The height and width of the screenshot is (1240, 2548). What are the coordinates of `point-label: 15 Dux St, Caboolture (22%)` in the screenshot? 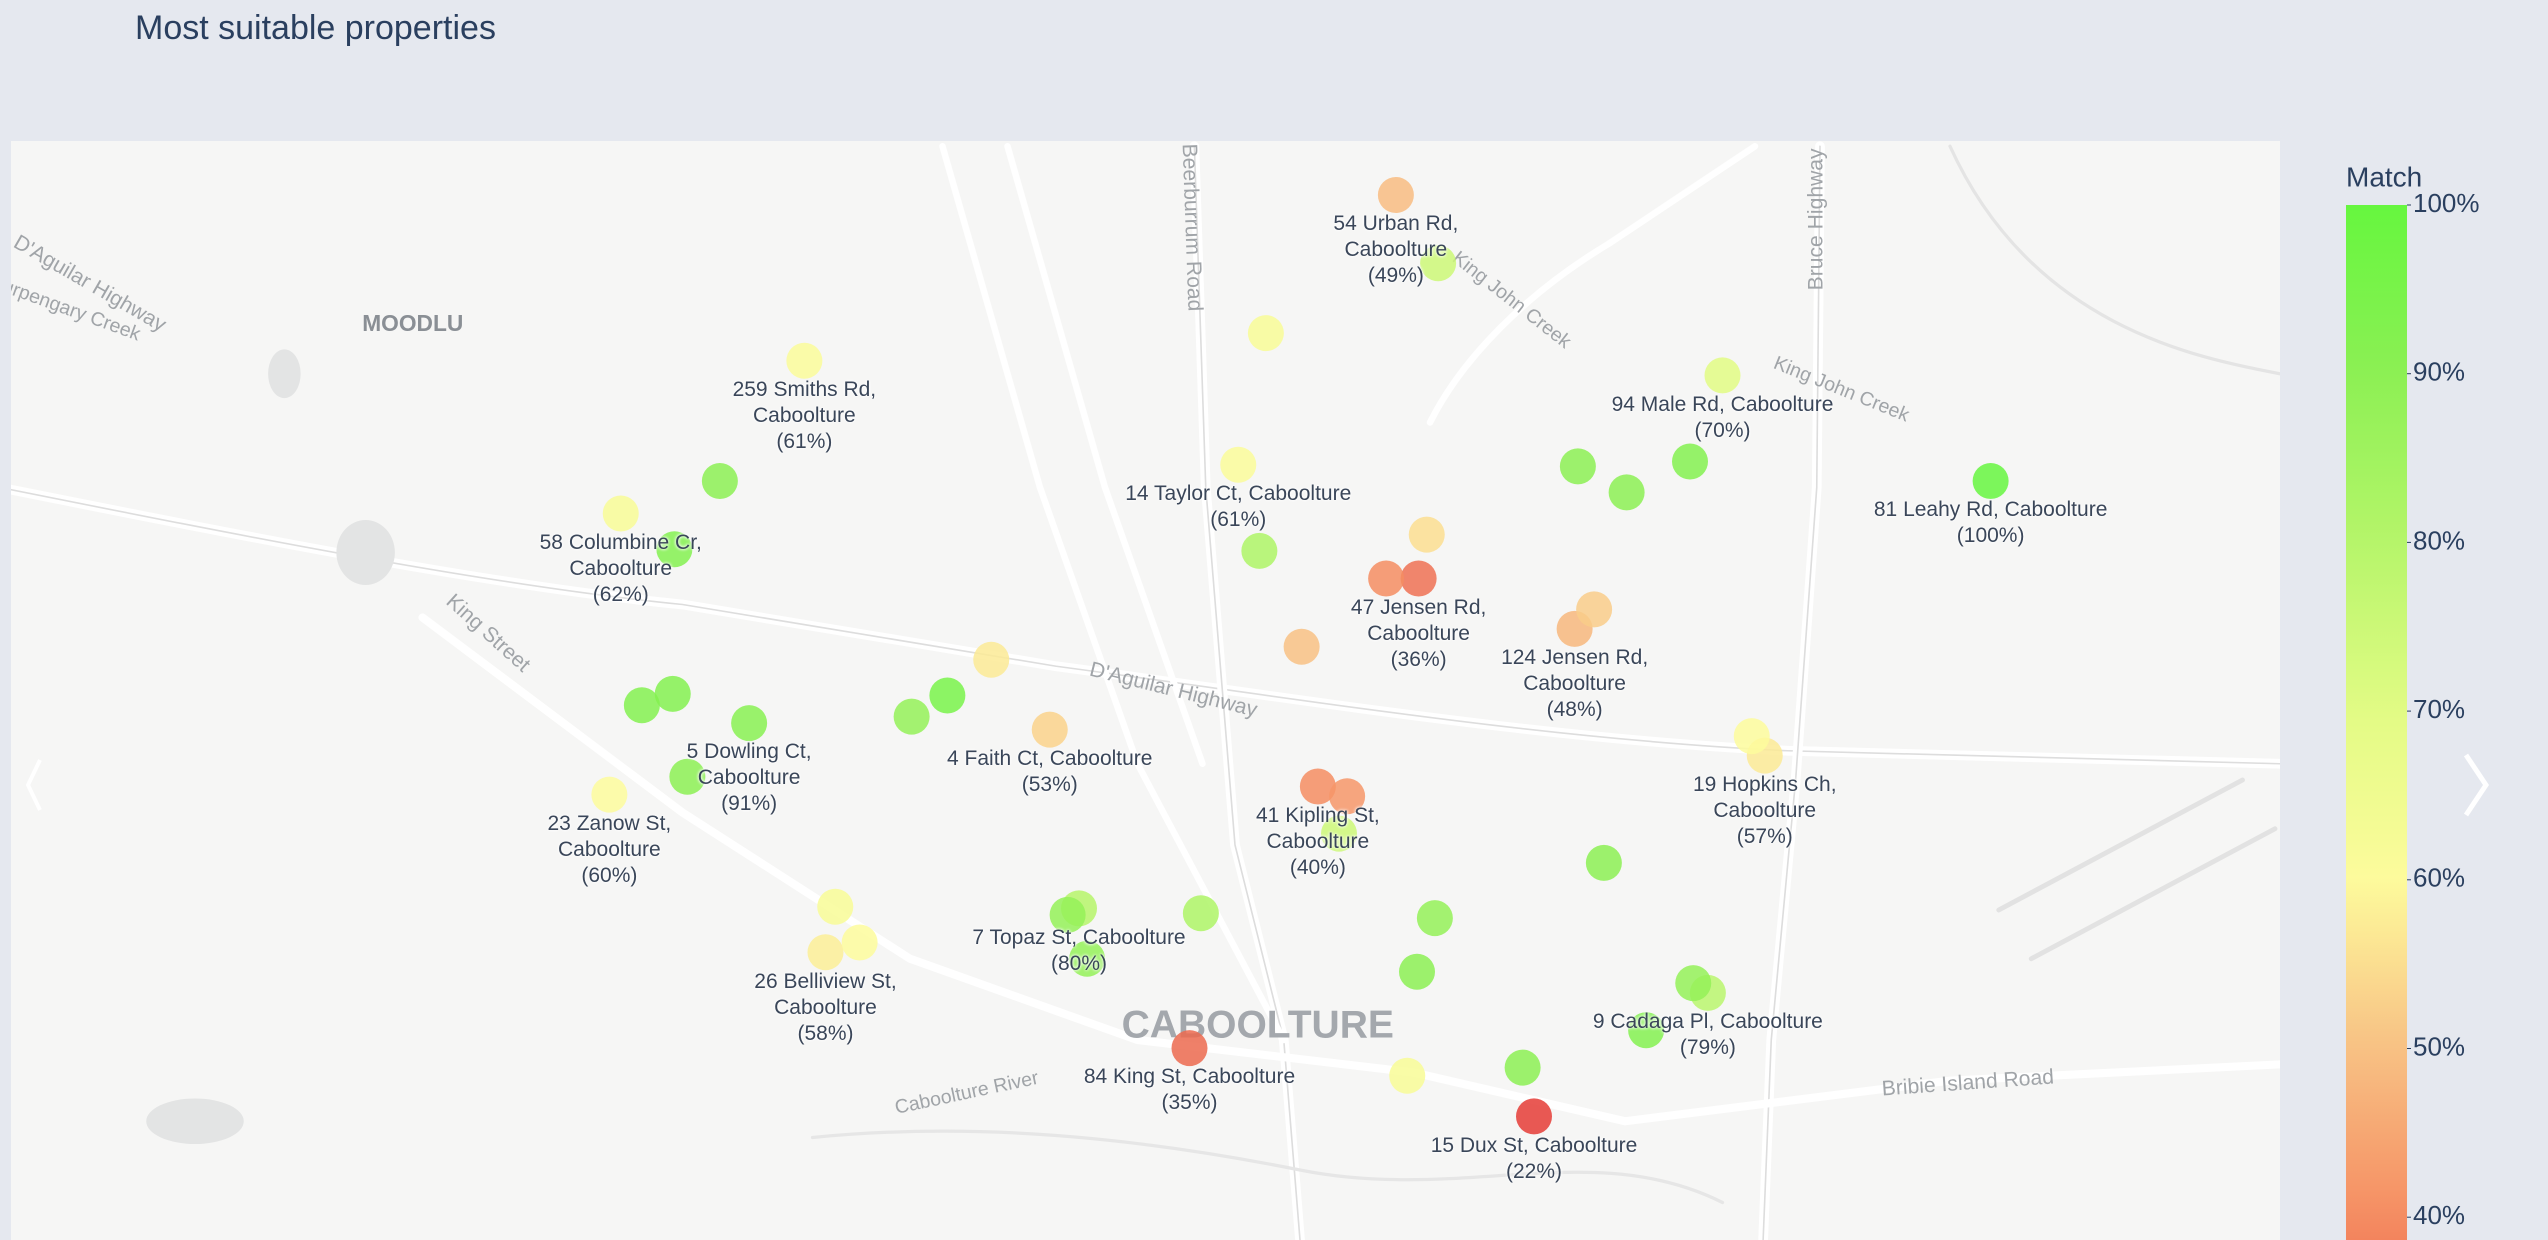 It's located at (1534, 1159).